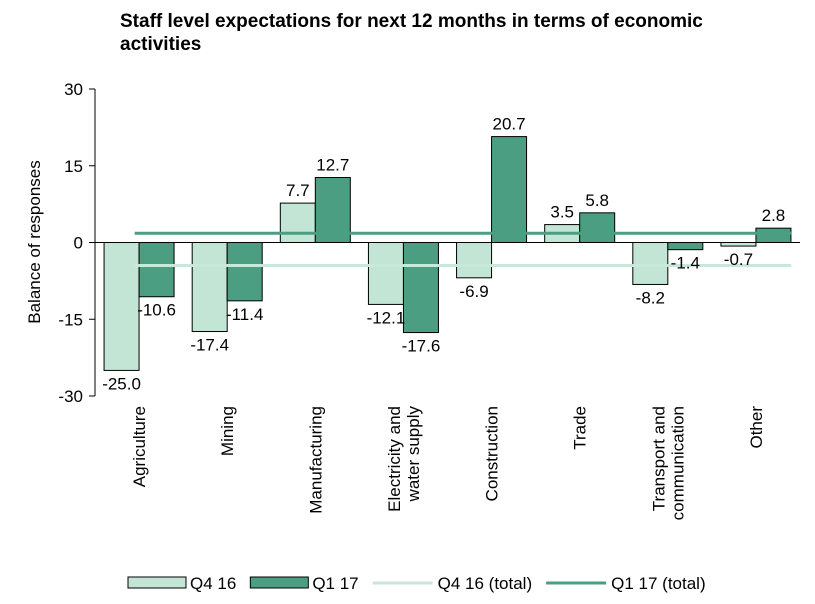  What do you see at coordinates (404, 459) in the screenshot?
I see `x-tick-label: Electricity andwater supply` at bounding box center [404, 459].